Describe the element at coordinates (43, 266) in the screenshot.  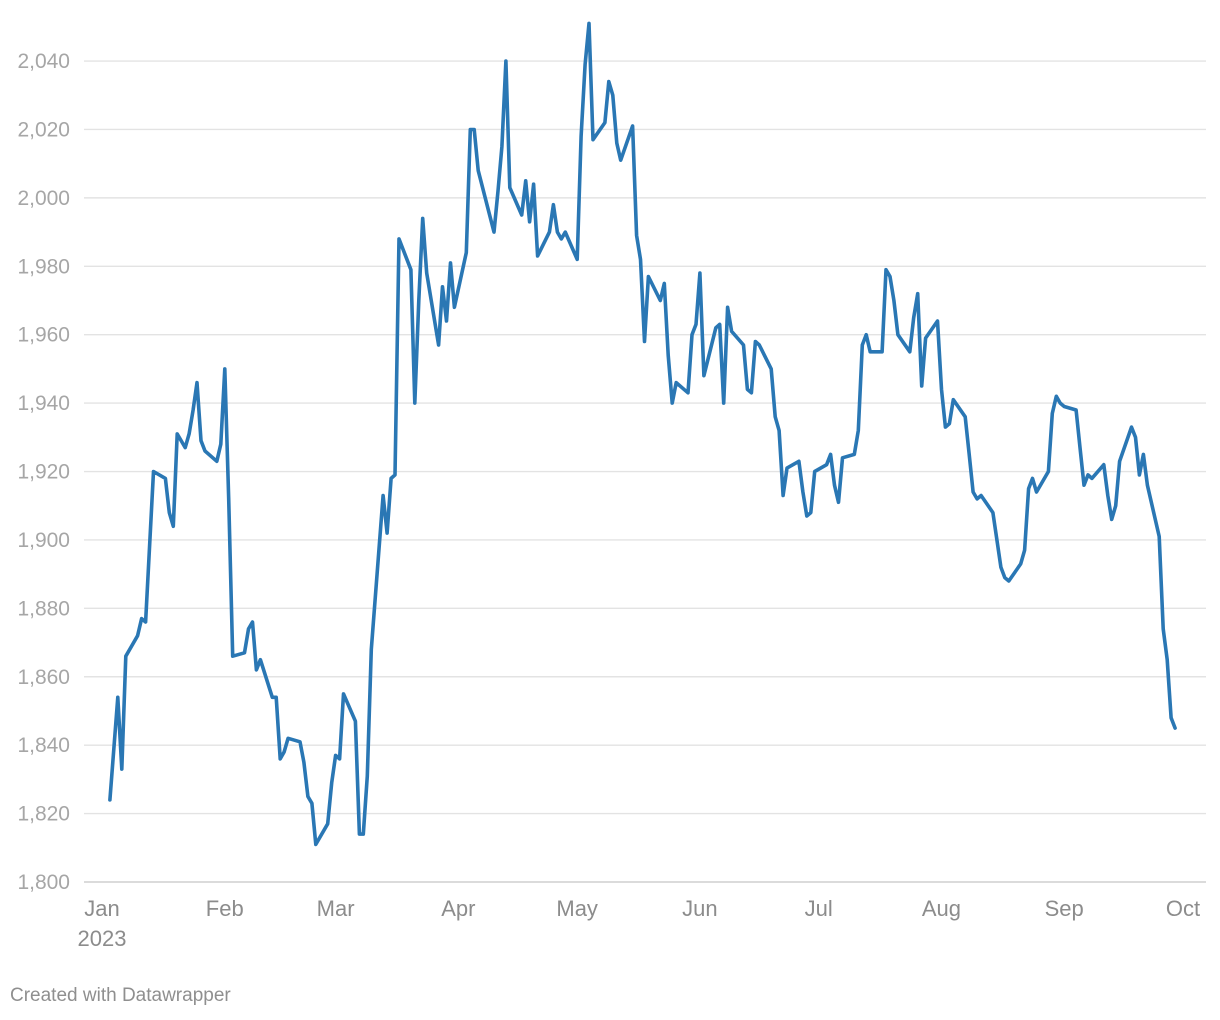
I see `y-tick-label-1980: 1,980` at that location.